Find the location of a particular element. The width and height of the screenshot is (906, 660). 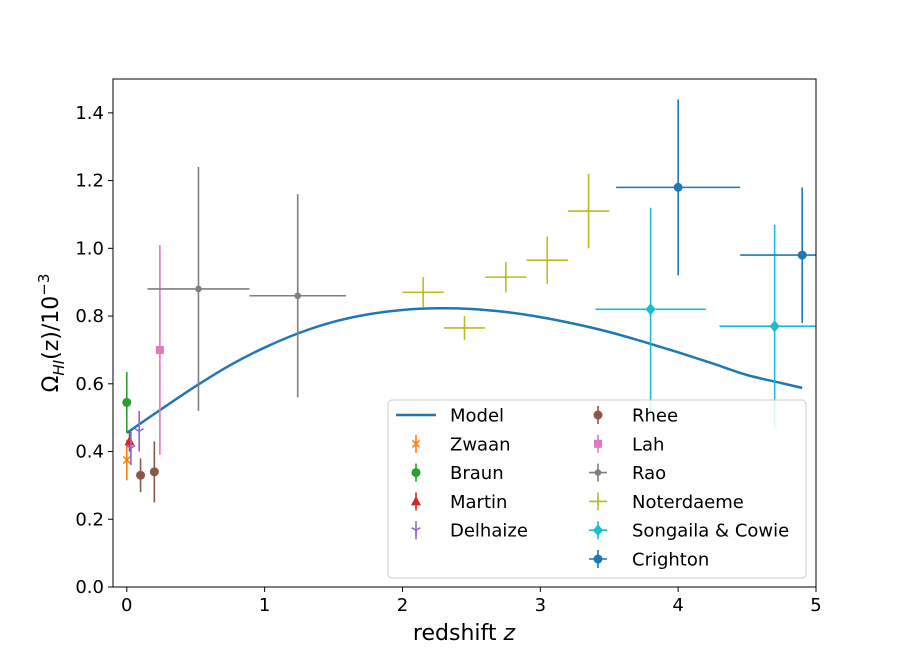

legend-item-rao: Rao is located at coordinates (627, 473).